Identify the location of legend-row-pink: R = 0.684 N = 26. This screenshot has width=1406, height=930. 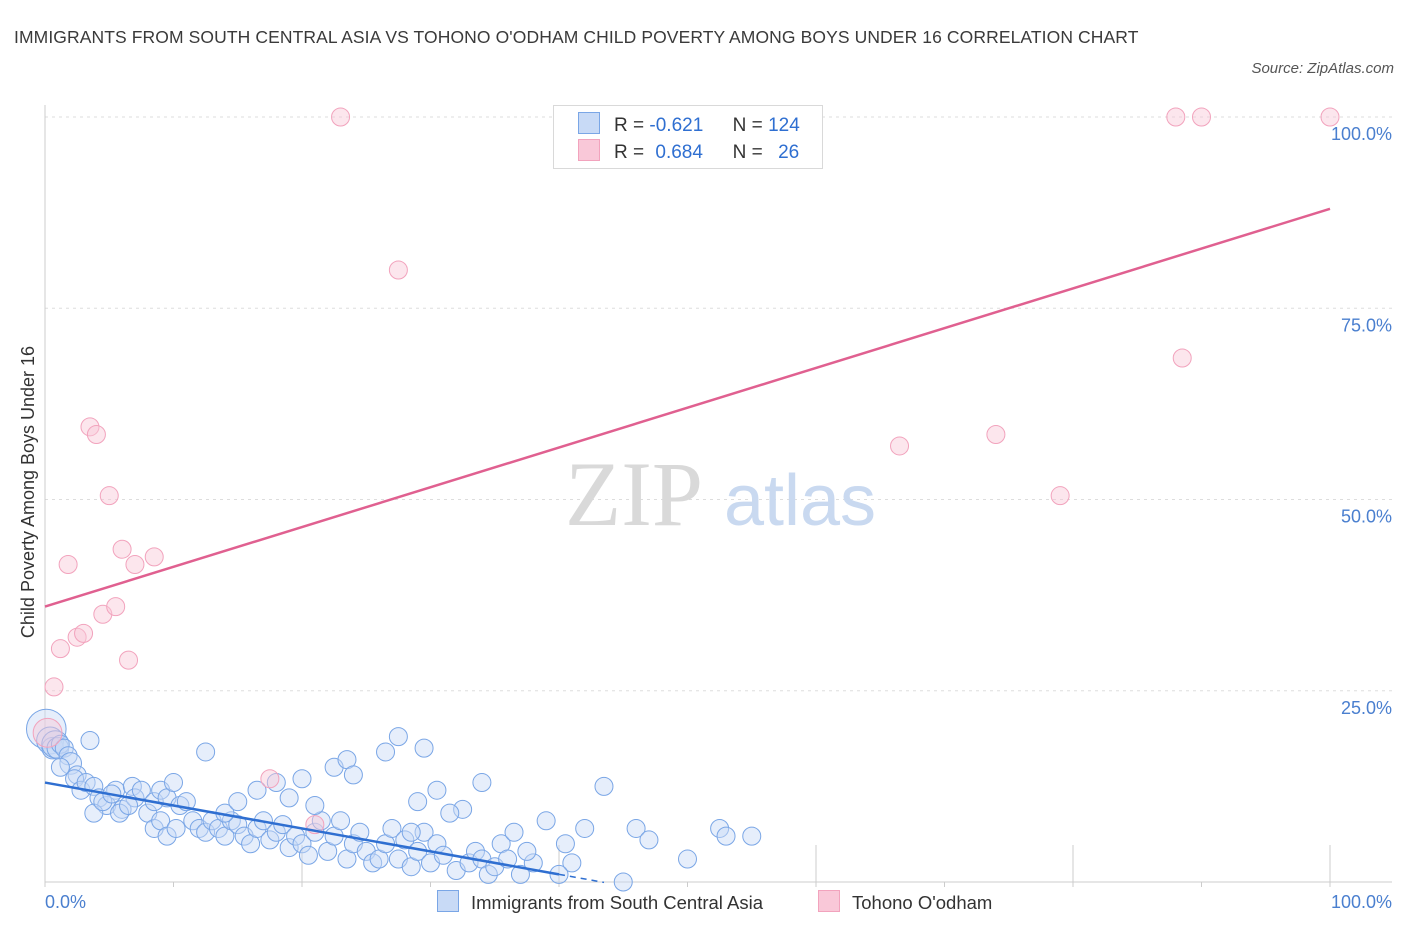
(688, 152).